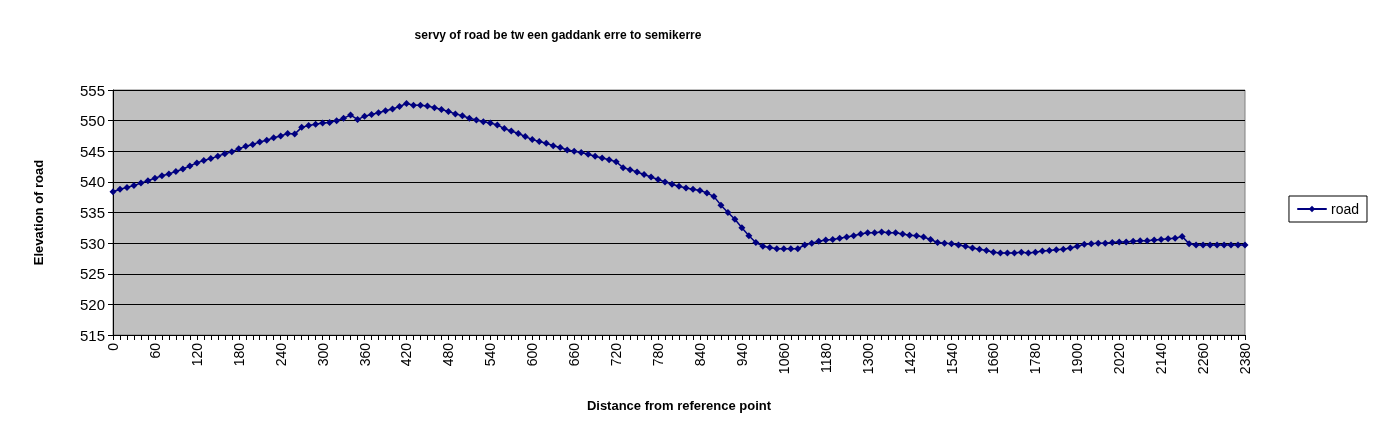  Describe the element at coordinates (783, 358) in the screenshot. I see `x-tick-label: 1060` at that location.